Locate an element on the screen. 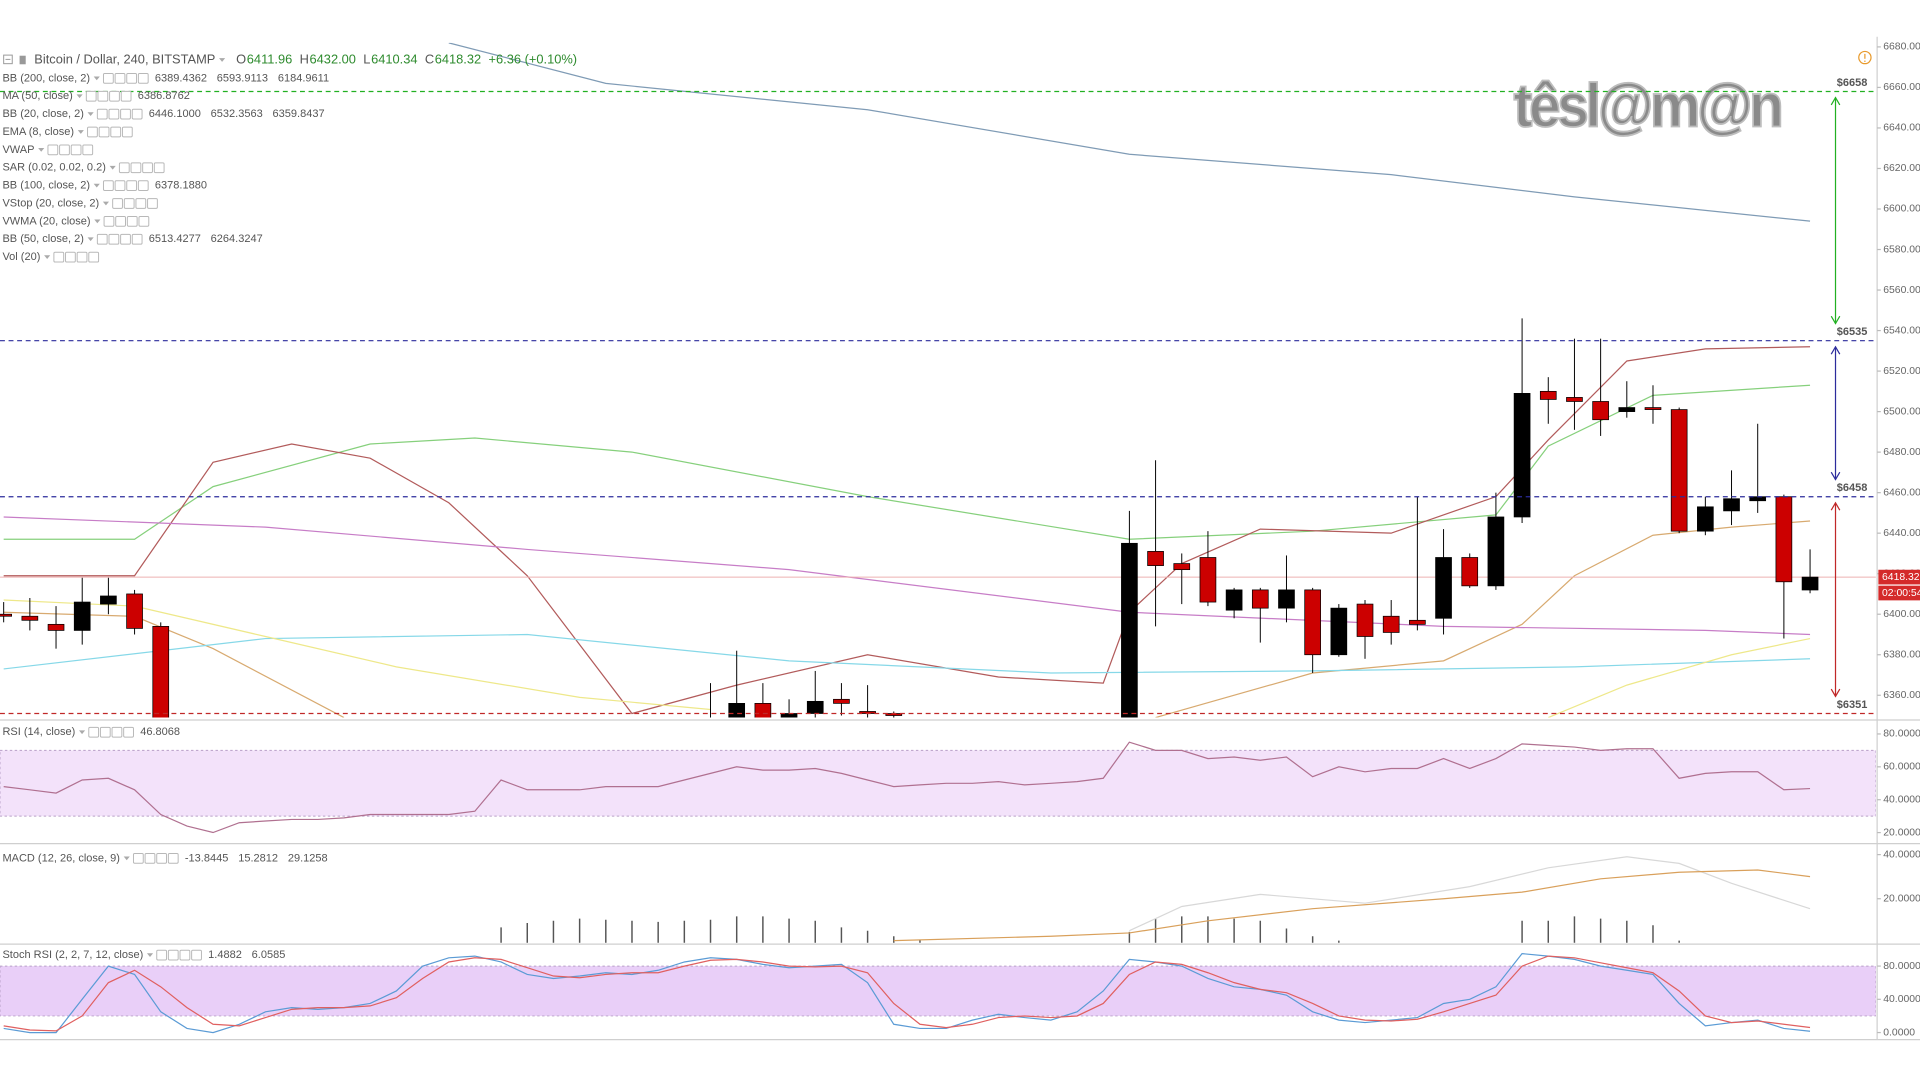 The image size is (1920, 1080). legend-name: SAR (0.02, 0.02, 0.2) is located at coordinates (53, 168).